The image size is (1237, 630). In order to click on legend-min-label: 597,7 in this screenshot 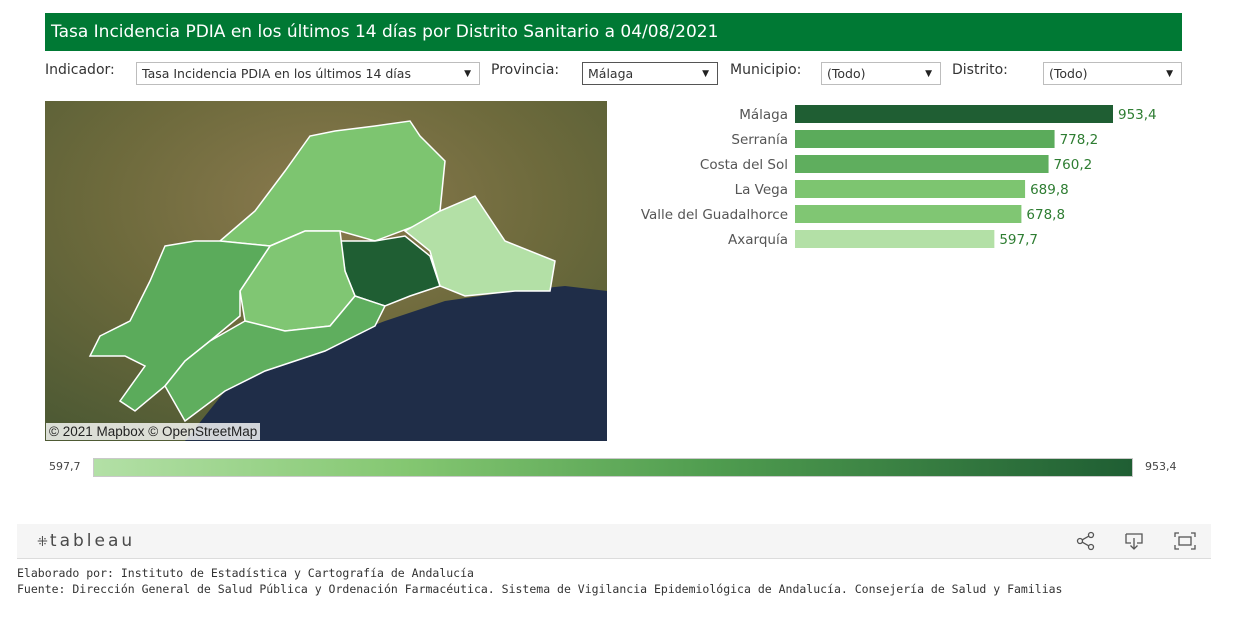, I will do `click(65, 466)`.